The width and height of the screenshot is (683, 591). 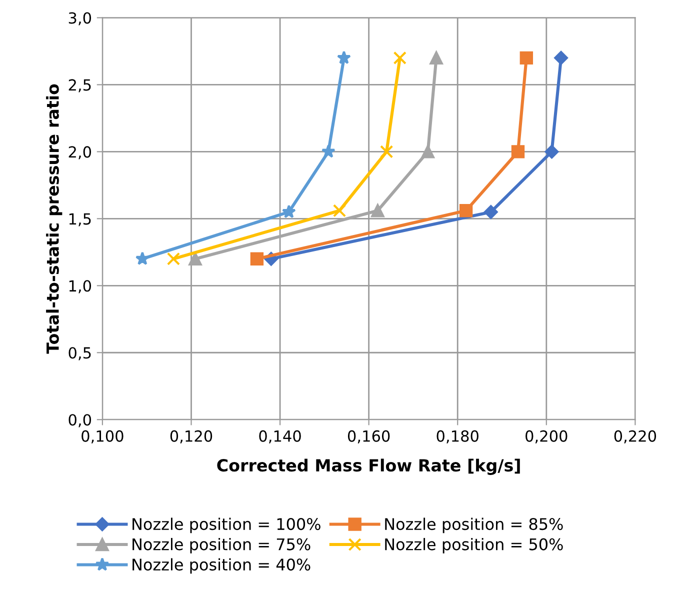 What do you see at coordinates (103, 437) in the screenshot?
I see `x-tick-label: 0,100` at bounding box center [103, 437].